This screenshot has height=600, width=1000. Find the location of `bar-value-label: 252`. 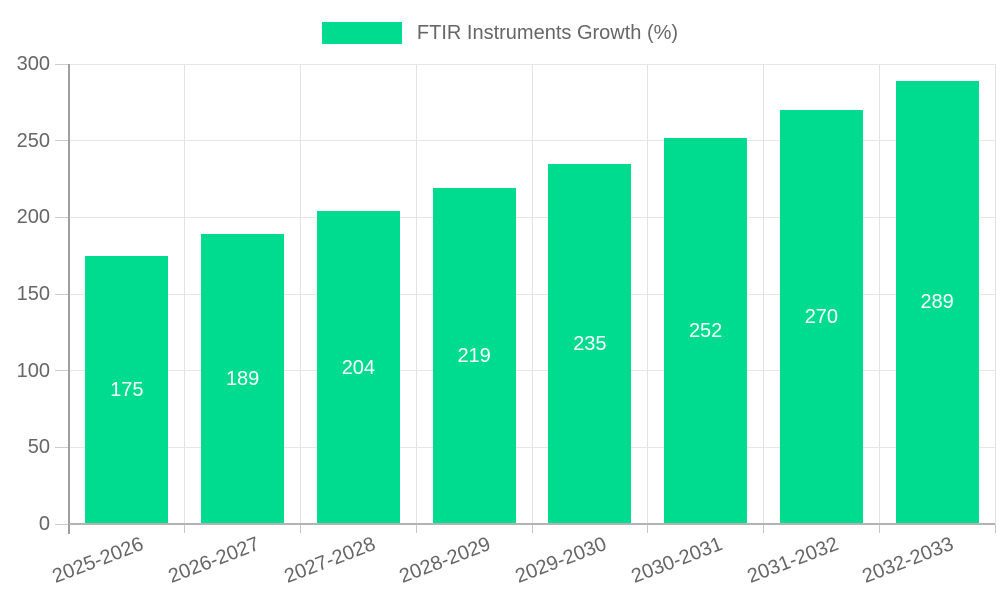

bar-value-label: 252 is located at coordinates (705, 330).